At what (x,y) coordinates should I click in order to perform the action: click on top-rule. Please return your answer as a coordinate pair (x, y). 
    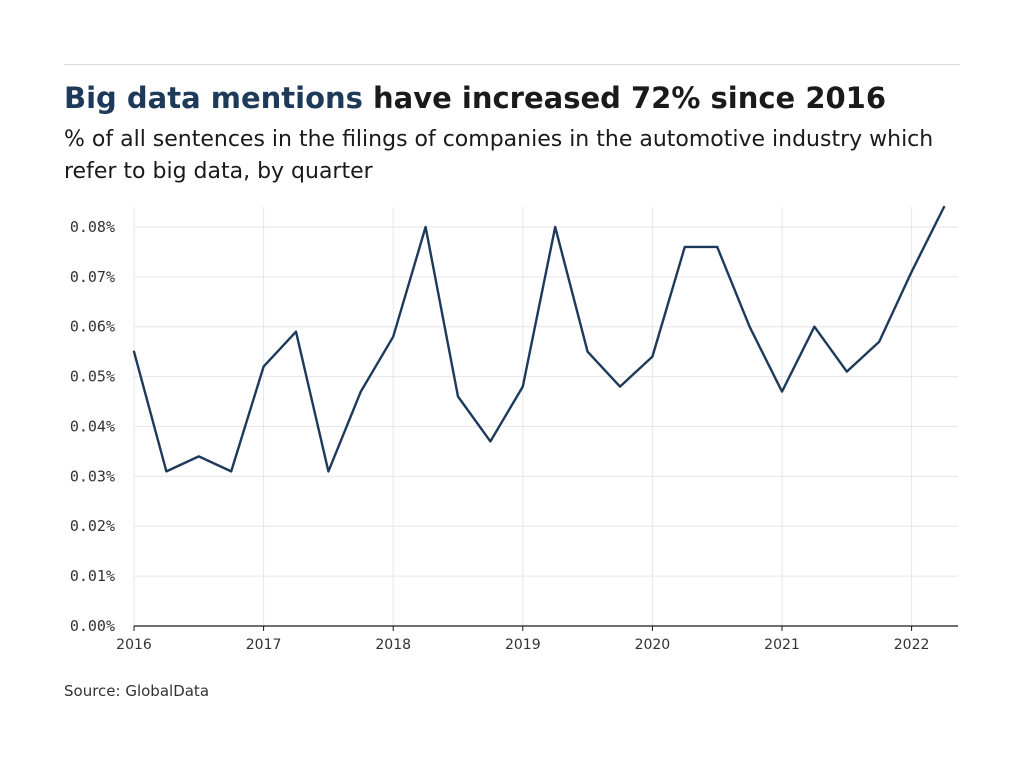
    Looking at the image, I should click on (512, 64).